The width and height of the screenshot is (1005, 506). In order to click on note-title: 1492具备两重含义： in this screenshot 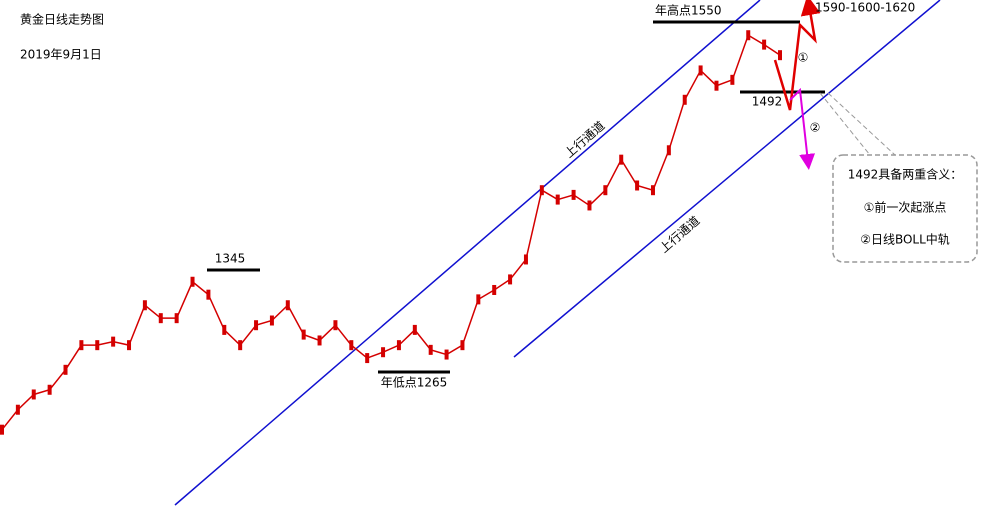, I will do `click(905, 174)`.